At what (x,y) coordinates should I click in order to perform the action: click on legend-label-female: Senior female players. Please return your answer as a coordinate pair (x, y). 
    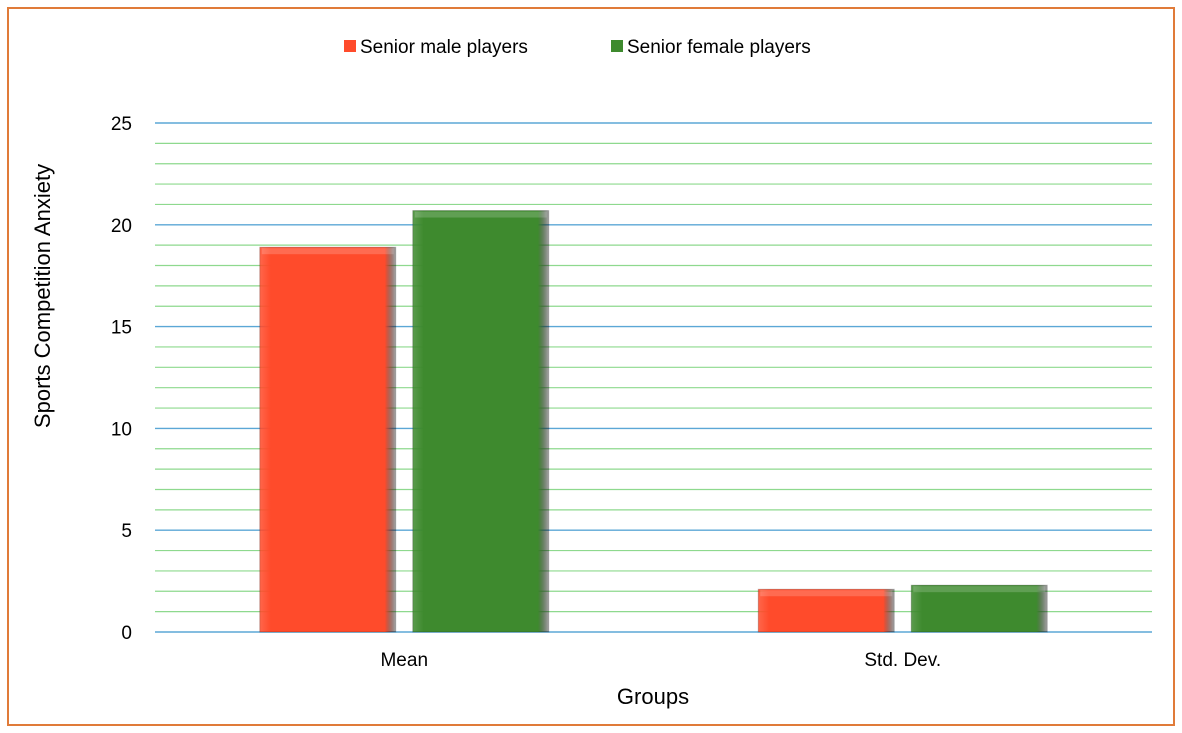
    Looking at the image, I should click on (719, 47).